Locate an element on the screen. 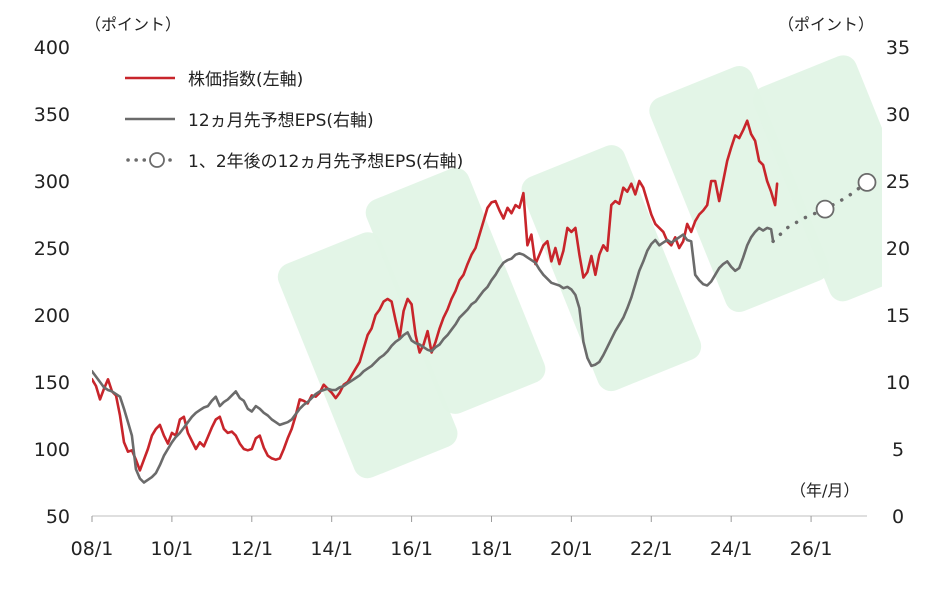 Image resolution: width=945 pixels, height=595 pixels. x-tick-label: 14/1 is located at coordinates (331, 549).